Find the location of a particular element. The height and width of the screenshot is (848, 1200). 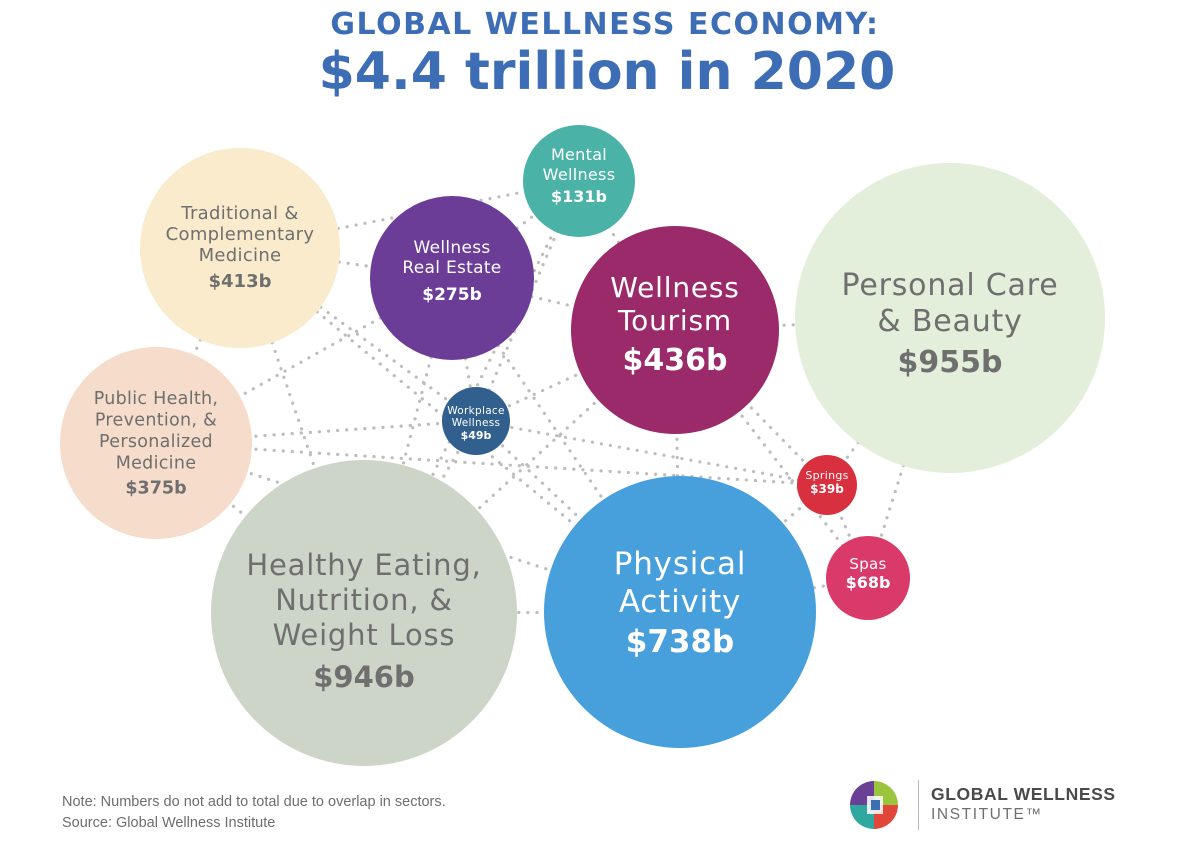

bubble-value-wre: $275b is located at coordinates (451, 295).